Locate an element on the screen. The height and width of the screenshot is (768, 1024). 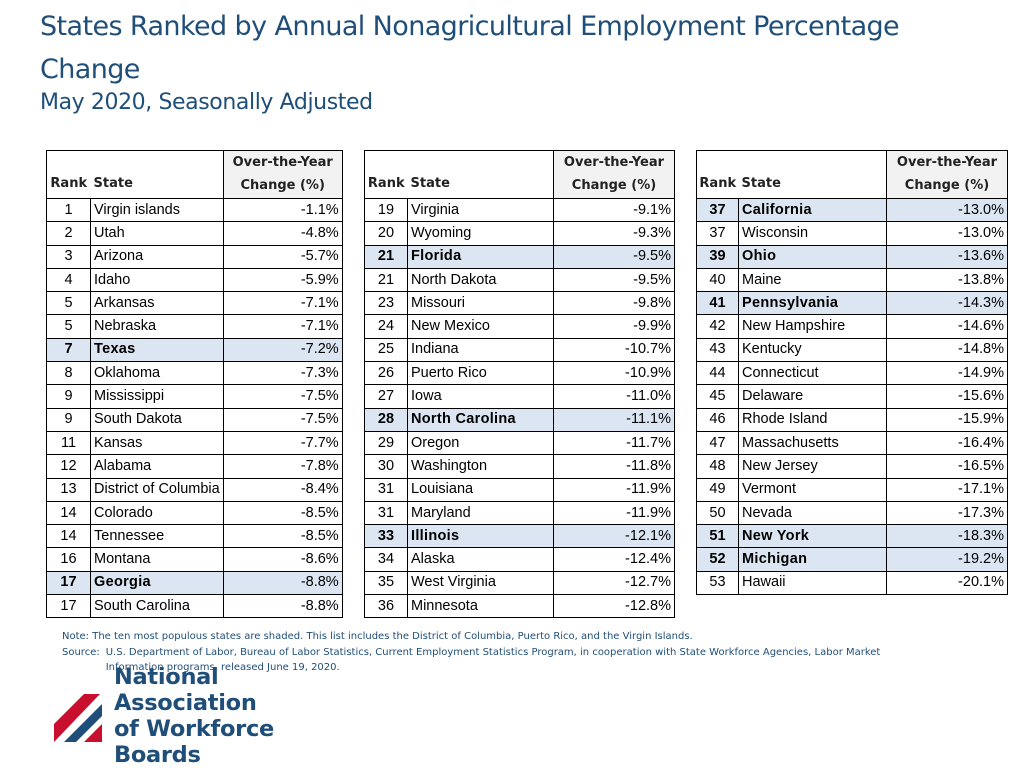
table-row: 52 Michigan -19.2% is located at coordinates (852, 559).